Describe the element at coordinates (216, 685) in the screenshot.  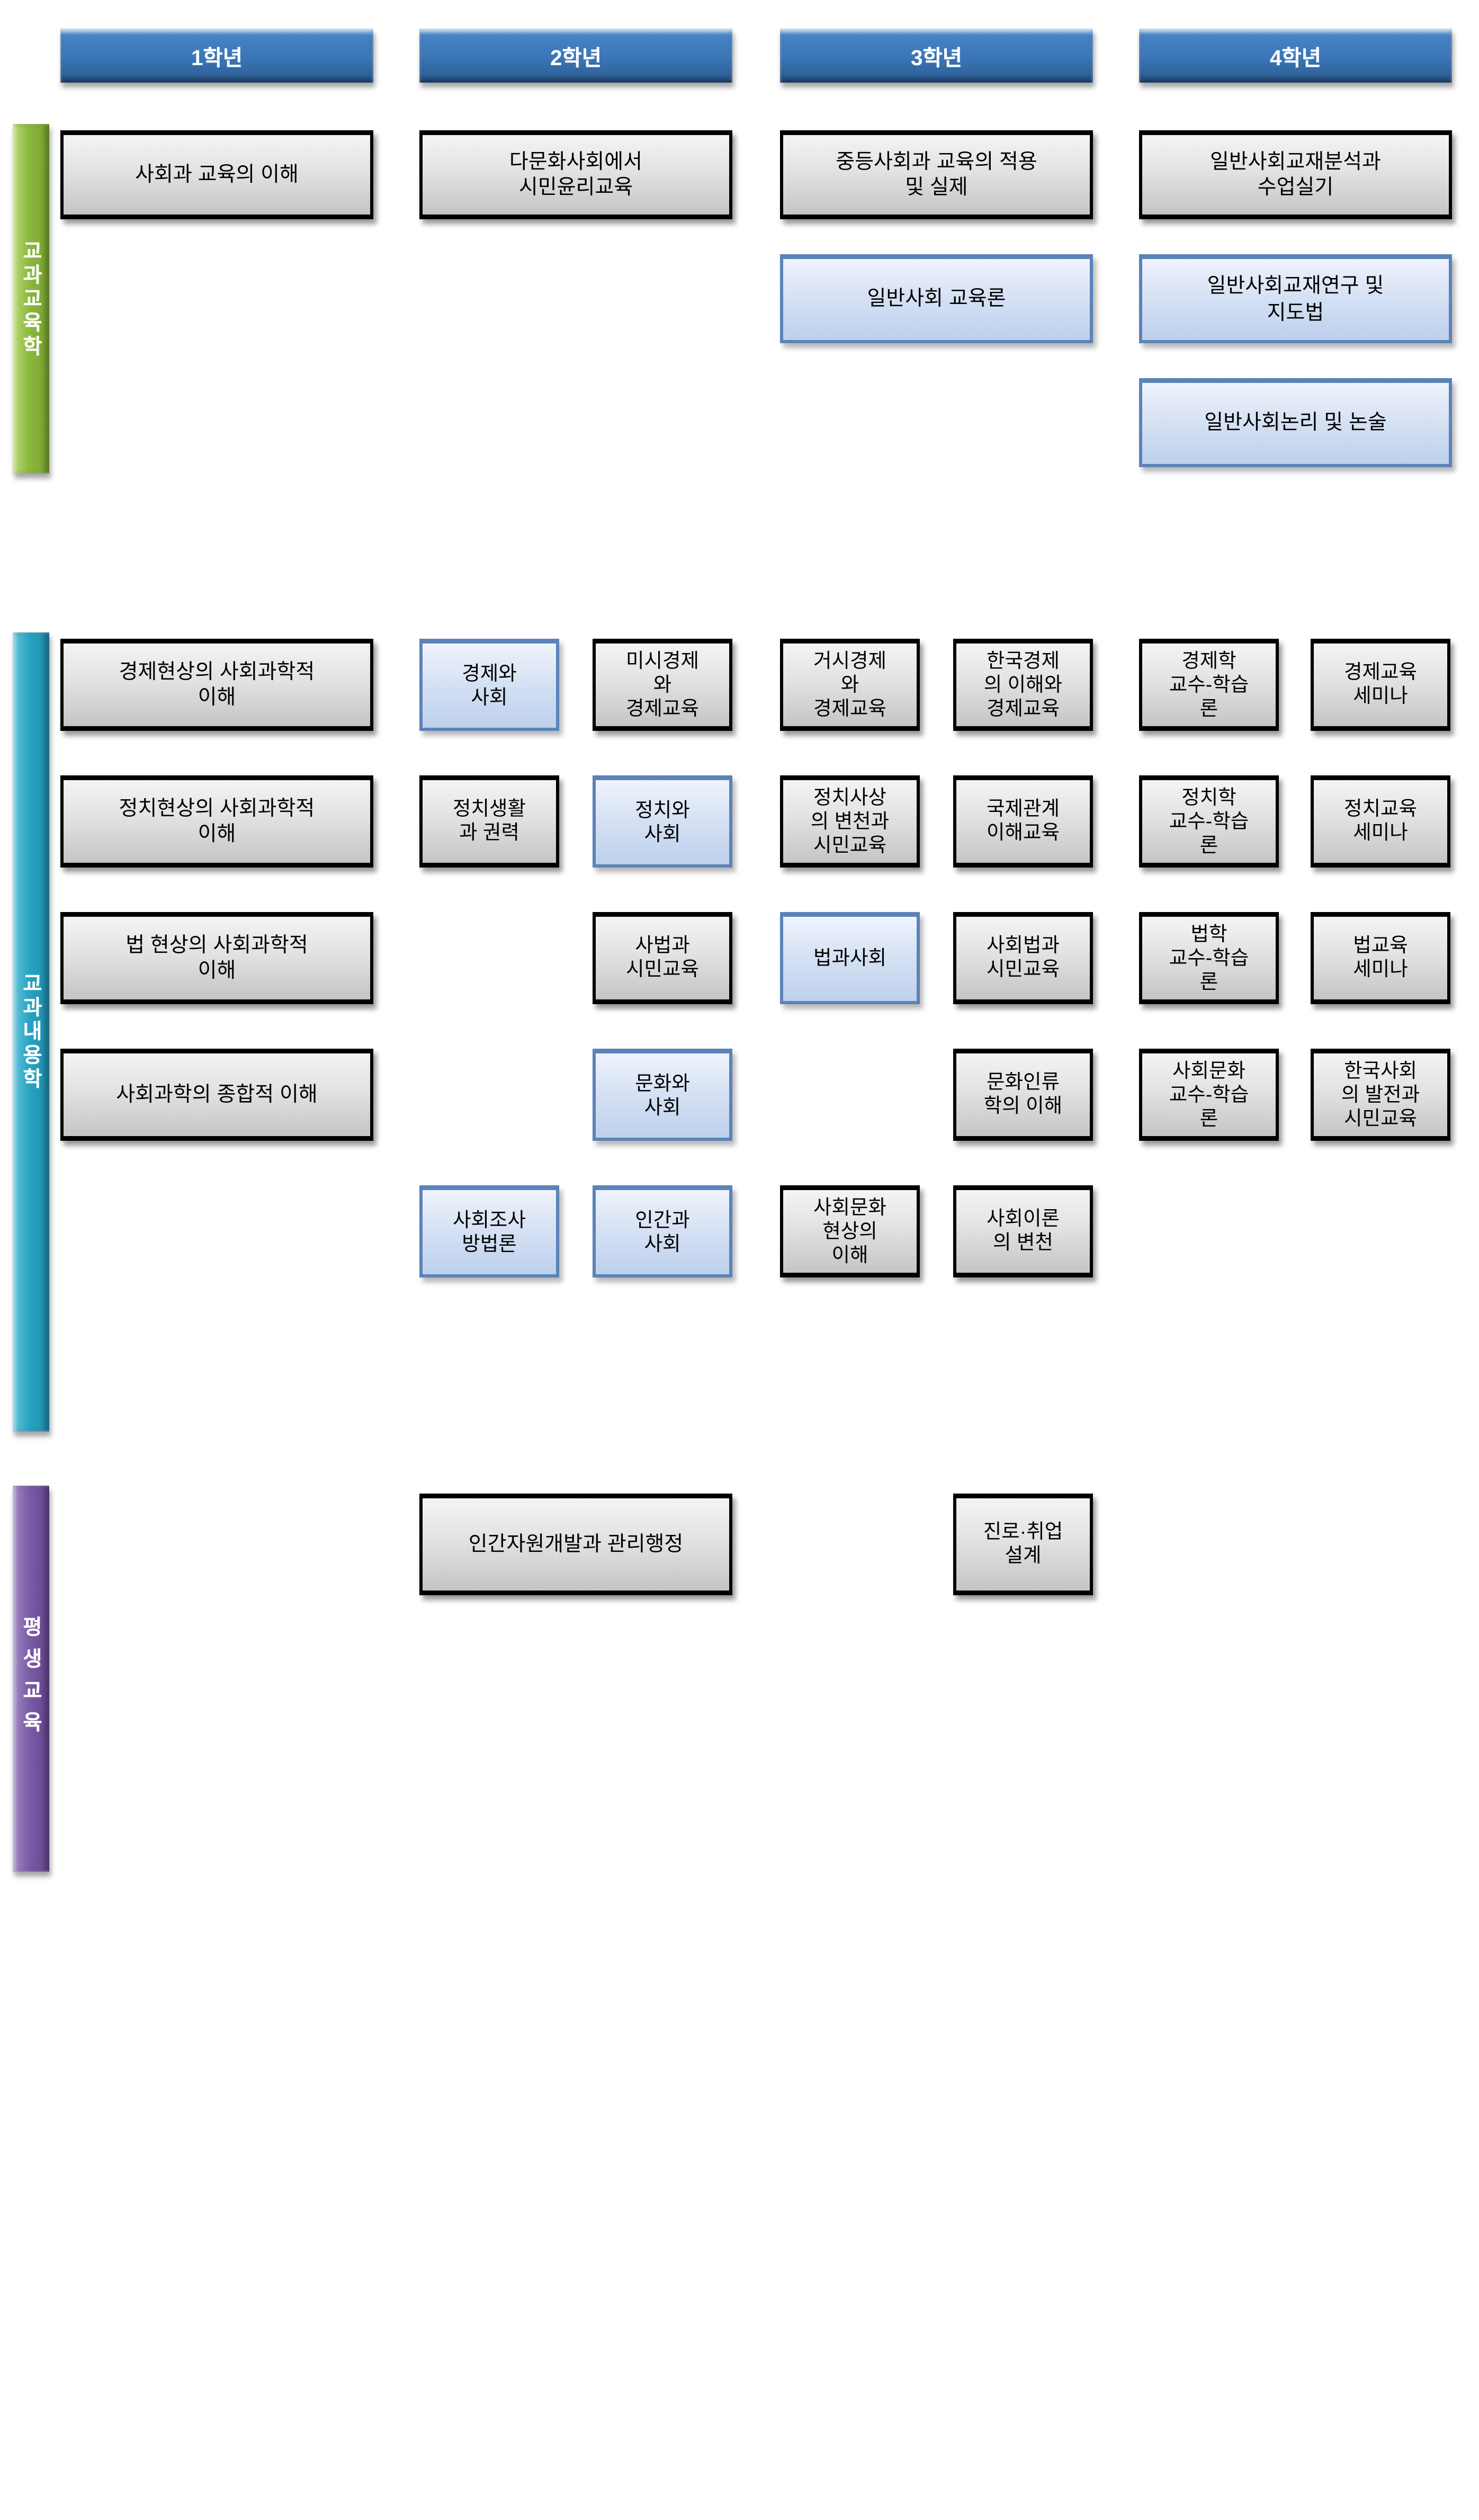
I see `course-box: 경제현상의 사회과학적 이해` at that location.